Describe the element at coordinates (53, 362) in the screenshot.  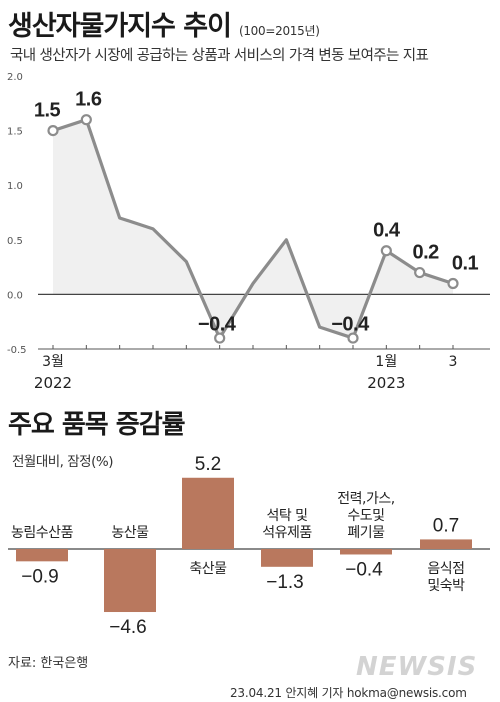
I see `x-tick-label: 3월` at that location.